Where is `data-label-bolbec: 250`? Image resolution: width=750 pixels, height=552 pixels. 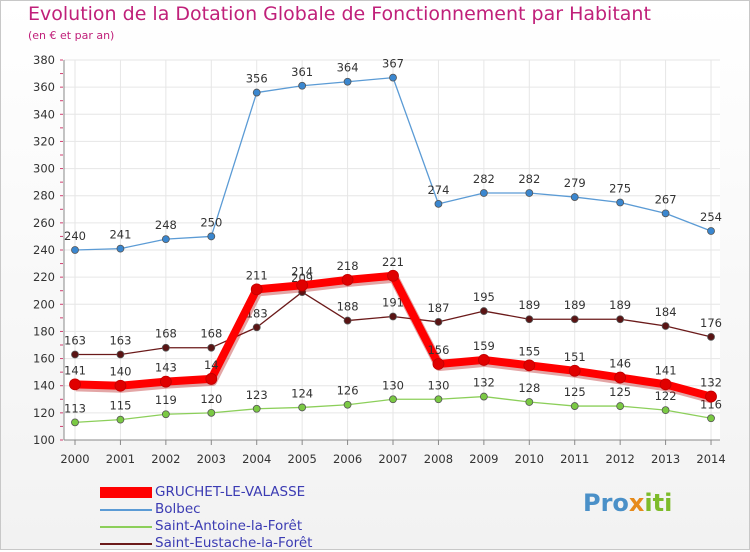
data-label-bolbec: 250 is located at coordinates (211, 222).